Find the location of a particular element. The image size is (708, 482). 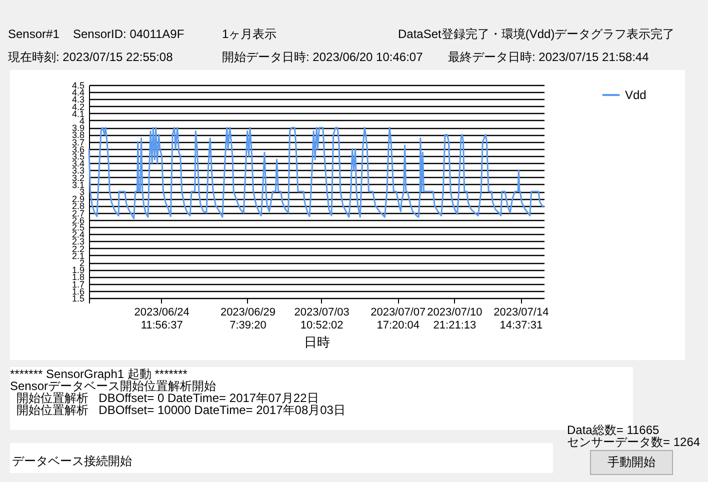

x-tick-label: 2023/06/24 11:56:37 is located at coordinates (162, 319).